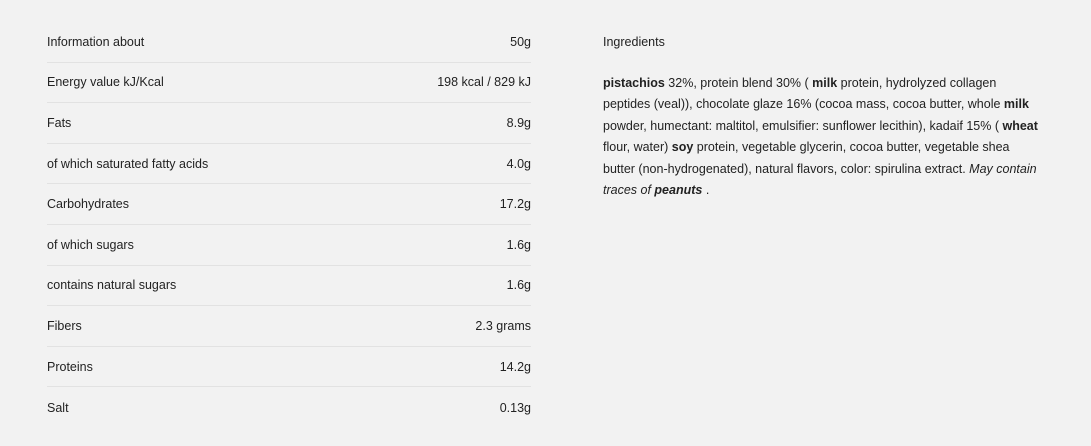 The width and height of the screenshot is (1091, 446). I want to click on ingredient-segment: peanuts, so click(678, 190).